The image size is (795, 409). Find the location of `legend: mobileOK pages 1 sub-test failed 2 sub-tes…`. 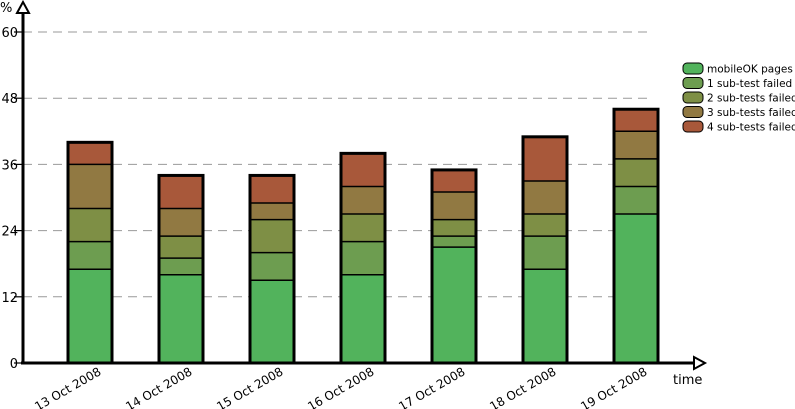

legend: mobileOK pages 1 sub-test failed 2 sub-tes… is located at coordinates (738, 98).